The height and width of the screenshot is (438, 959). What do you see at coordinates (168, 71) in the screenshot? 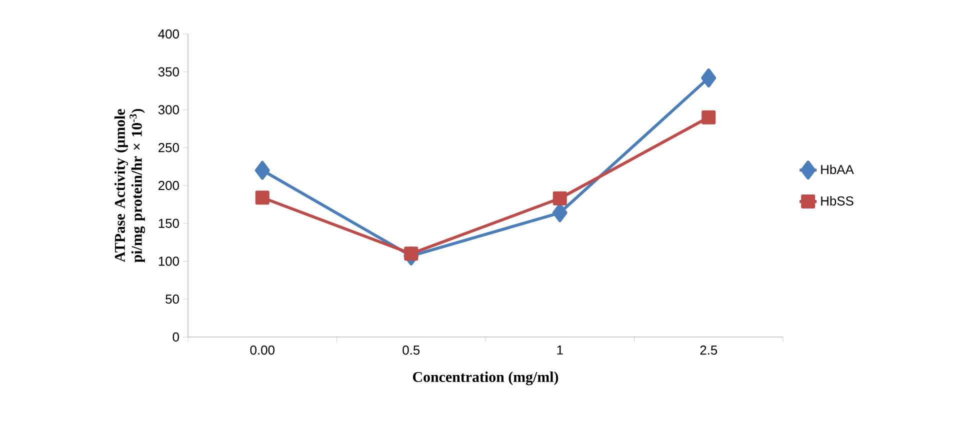
I see `y-tick-label: 350` at bounding box center [168, 71].